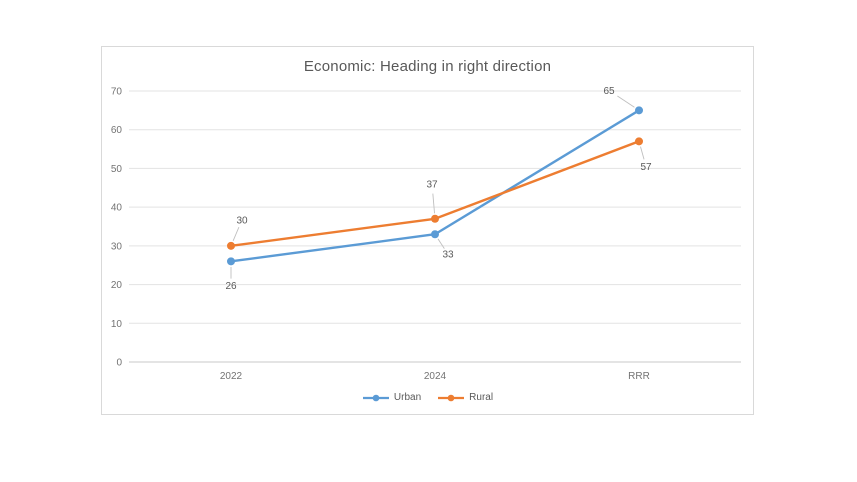 This screenshot has height=482, width=857. I want to click on y-tick-label: 40, so click(117, 208).